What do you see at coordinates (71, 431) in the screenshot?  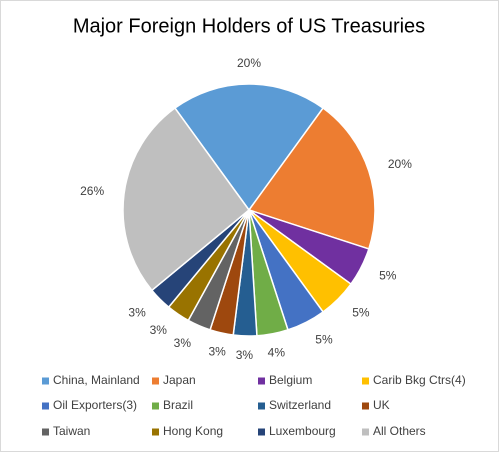 I see `legend-label: Taiwan` at bounding box center [71, 431].